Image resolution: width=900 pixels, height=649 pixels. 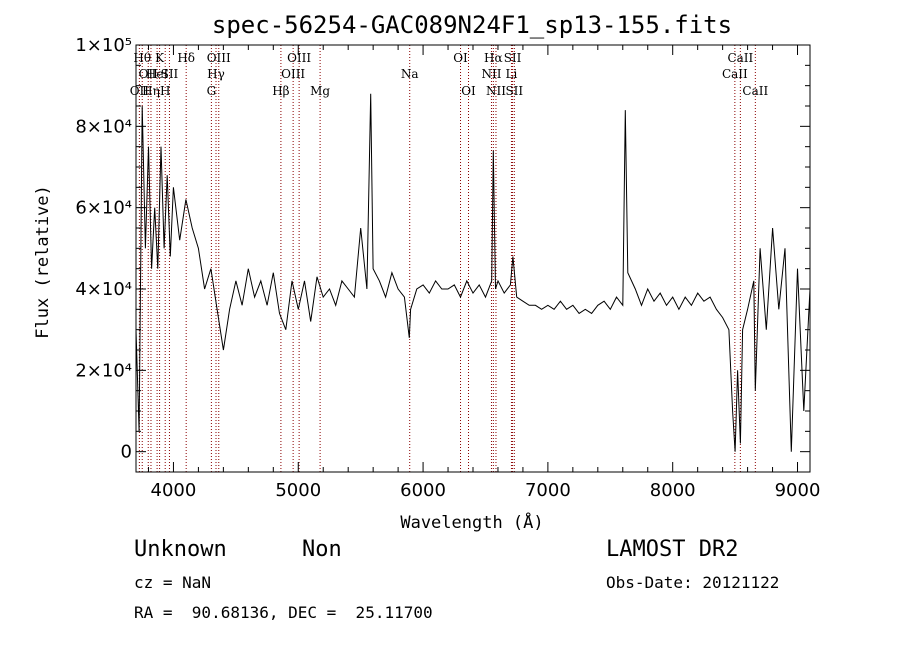 I want to click on y-tick-label-1: 2×10⁴, so click(x=103, y=370).